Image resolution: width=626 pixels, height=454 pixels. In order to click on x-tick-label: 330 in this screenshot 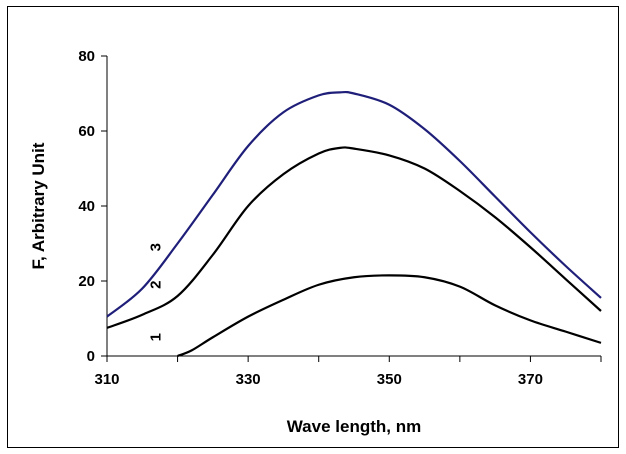, I will do `click(248, 379)`.